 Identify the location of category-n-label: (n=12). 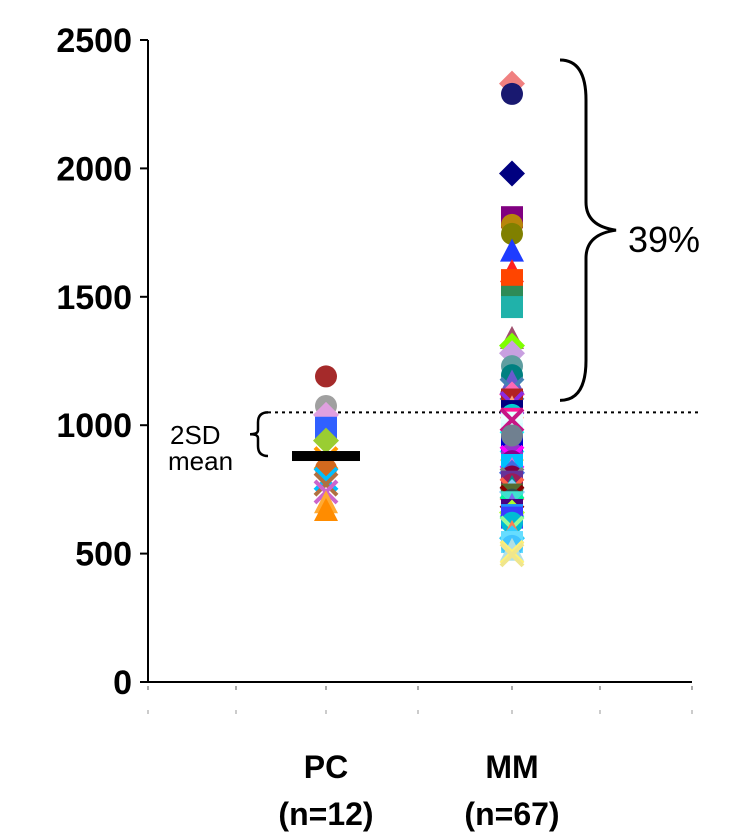
(325, 814).